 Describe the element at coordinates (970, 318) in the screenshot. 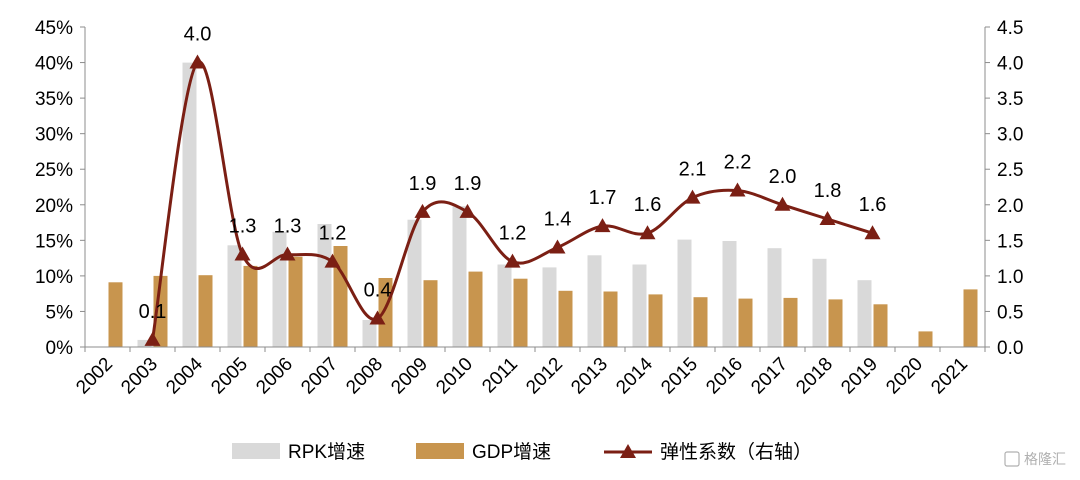

I see `gdp-bar-2021` at that location.